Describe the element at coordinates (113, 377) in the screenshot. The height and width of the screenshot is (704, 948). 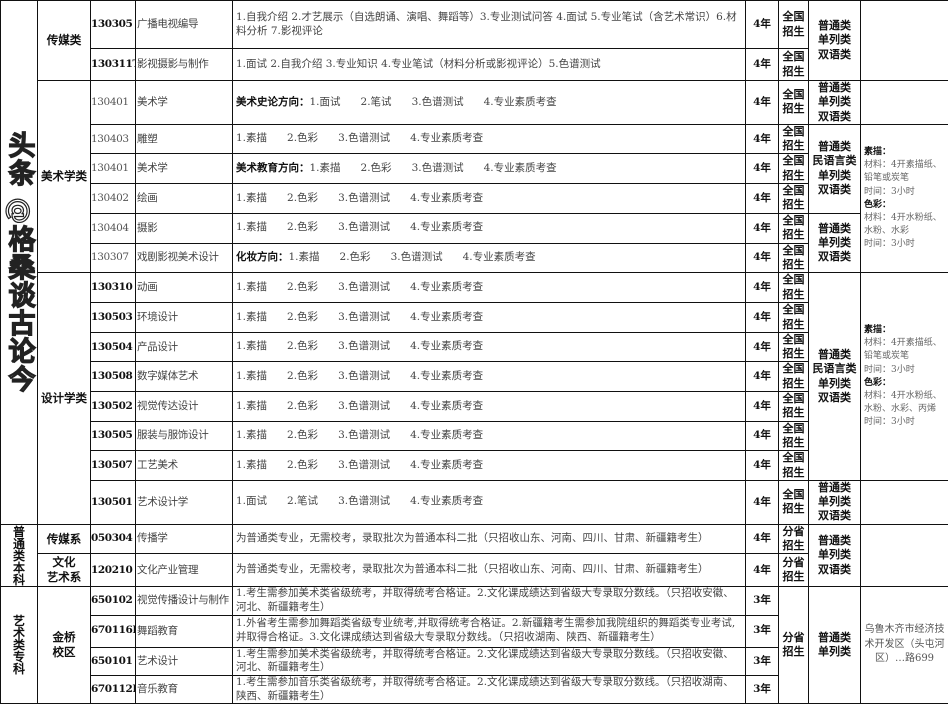
I see `major-code: 130508` at that location.